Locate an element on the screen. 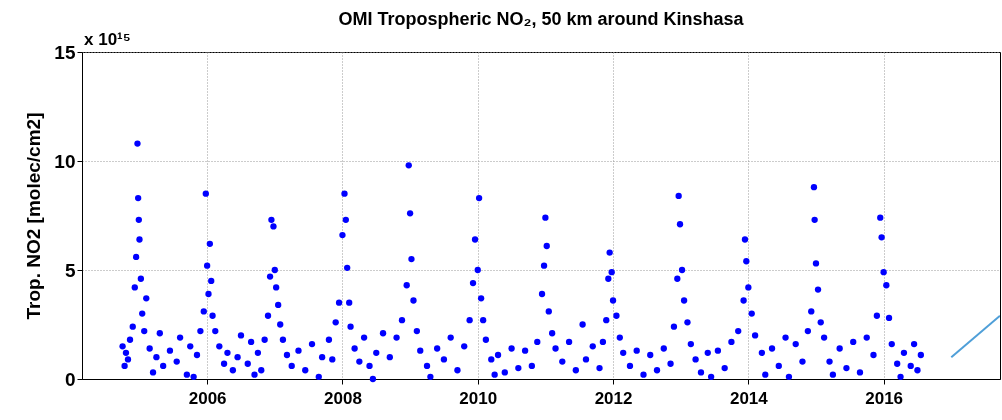 The width and height of the screenshot is (1002, 420). x-tick-label: 2012 is located at coordinates (613, 398).